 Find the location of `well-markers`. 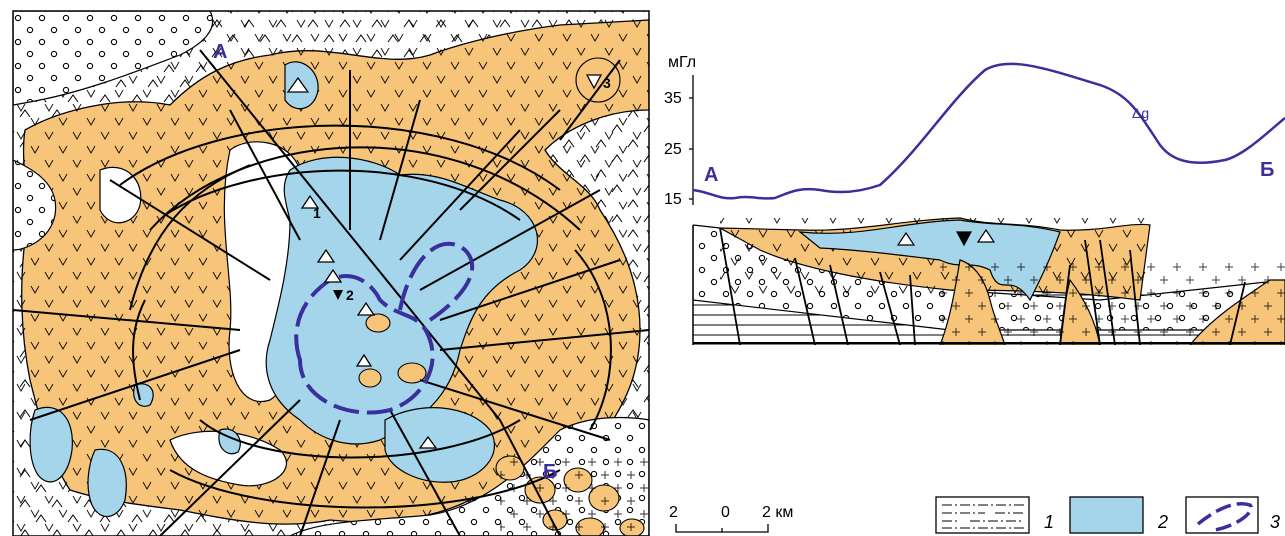

well-markers is located at coordinates (362, 262).